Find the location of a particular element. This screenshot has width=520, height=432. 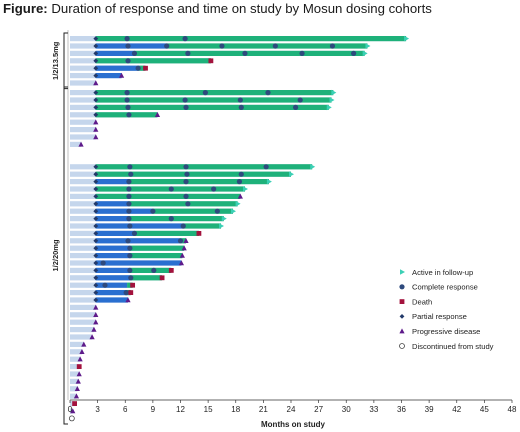

x-tick-label: 3 is located at coordinates (97, 409).